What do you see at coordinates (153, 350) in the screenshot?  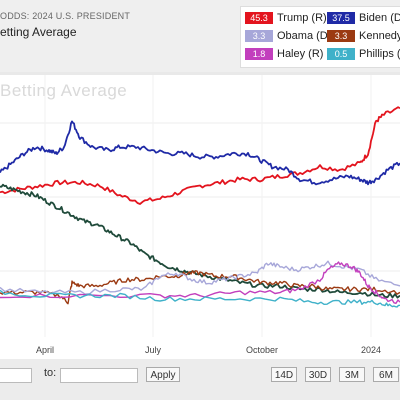 I see `x-tick-label: July` at bounding box center [153, 350].